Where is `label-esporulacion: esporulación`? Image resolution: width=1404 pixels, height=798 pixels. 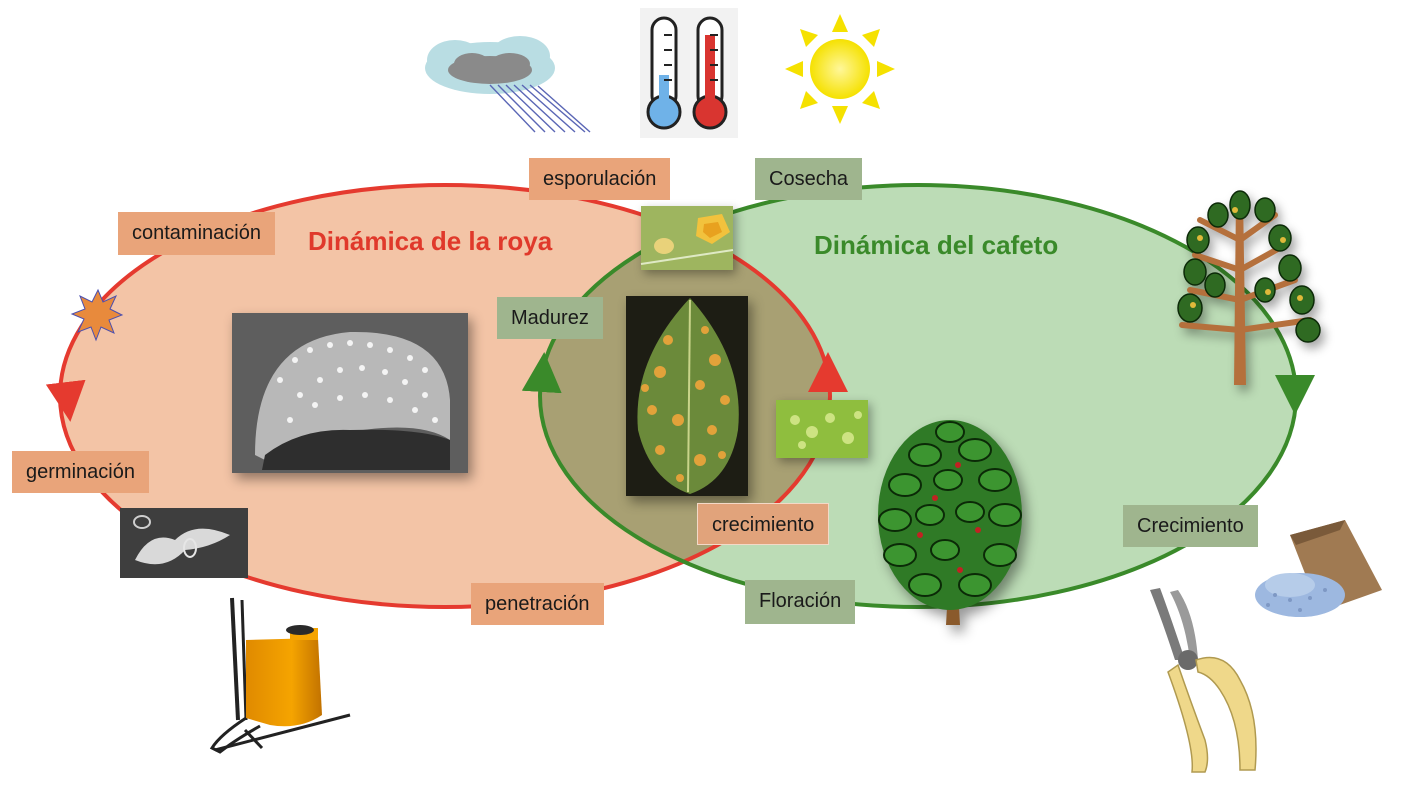
label-esporulacion: esporulación is located at coordinates (600, 179).